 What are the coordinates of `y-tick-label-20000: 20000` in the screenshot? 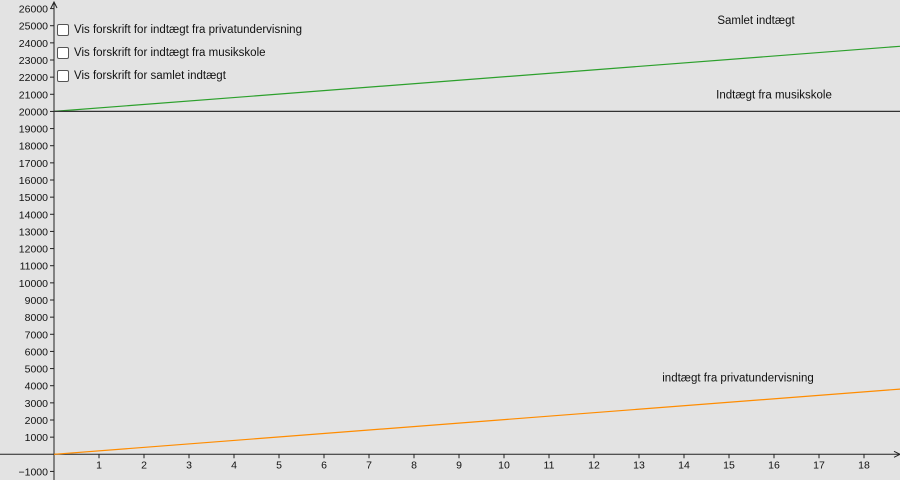 It's located at (33, 112).